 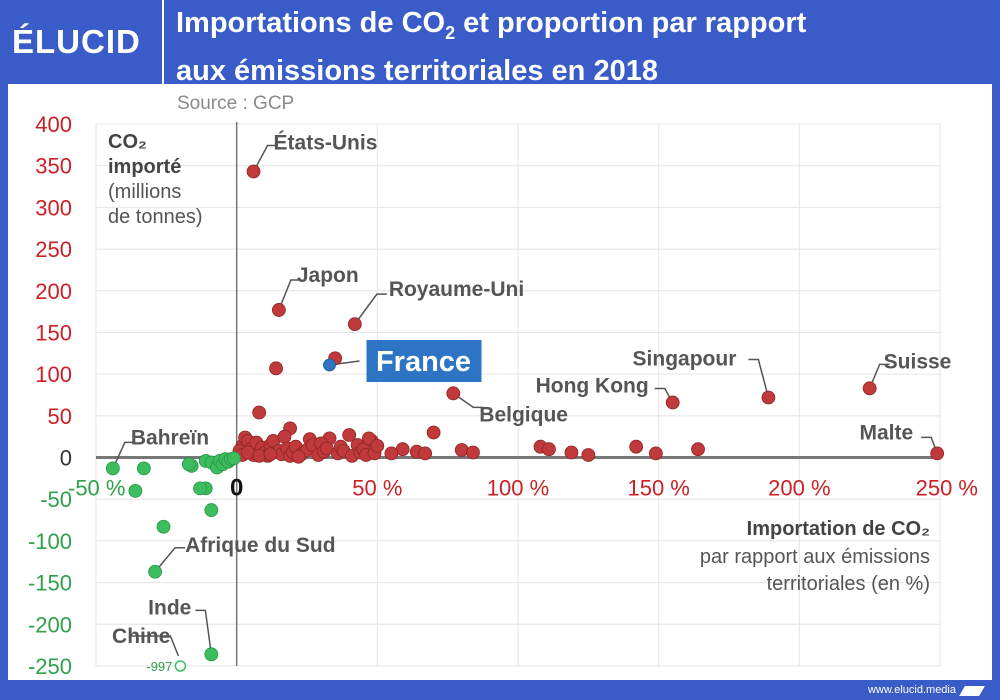 I want to click on point-label: Belgique, so click(x=523, y=414).